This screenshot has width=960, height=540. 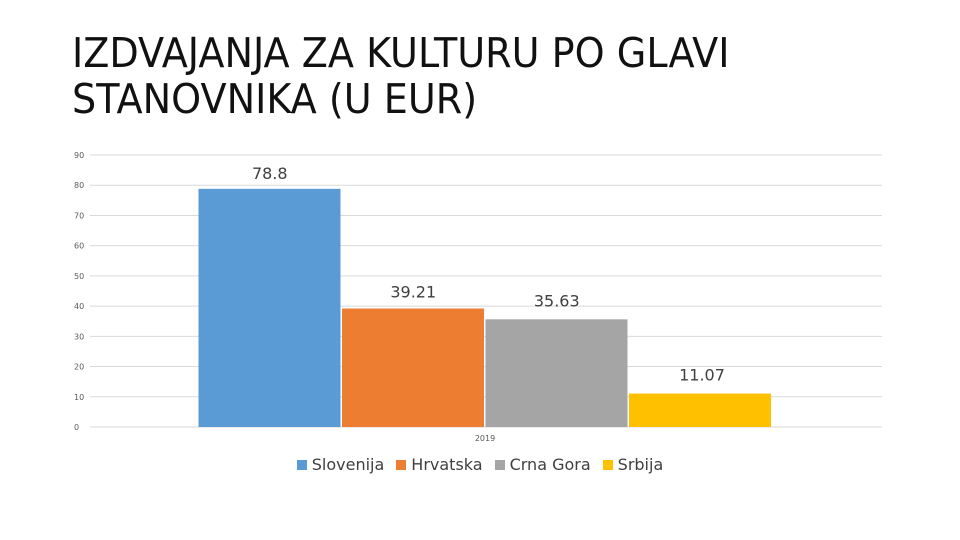 What do you see at coordinates (700, 410) in the screenshot?
I see `bar-srbija` at bounding box center [700, 410].